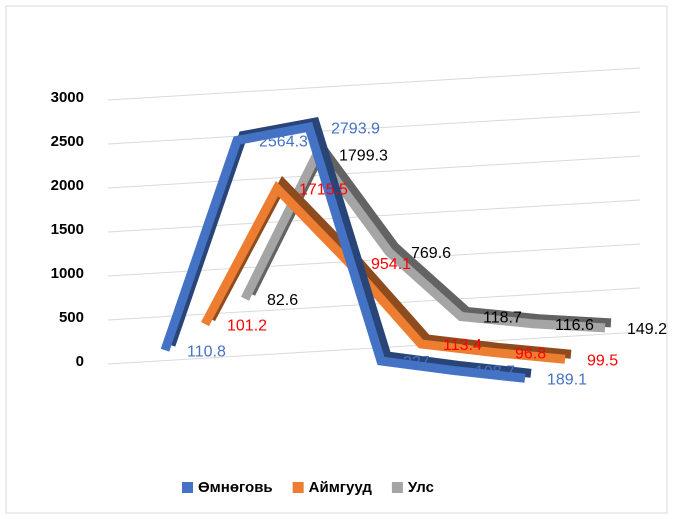  Describe the element at coordinates (67, 141) in the screenshot. I see `y-tick-label: 2500` at that location.